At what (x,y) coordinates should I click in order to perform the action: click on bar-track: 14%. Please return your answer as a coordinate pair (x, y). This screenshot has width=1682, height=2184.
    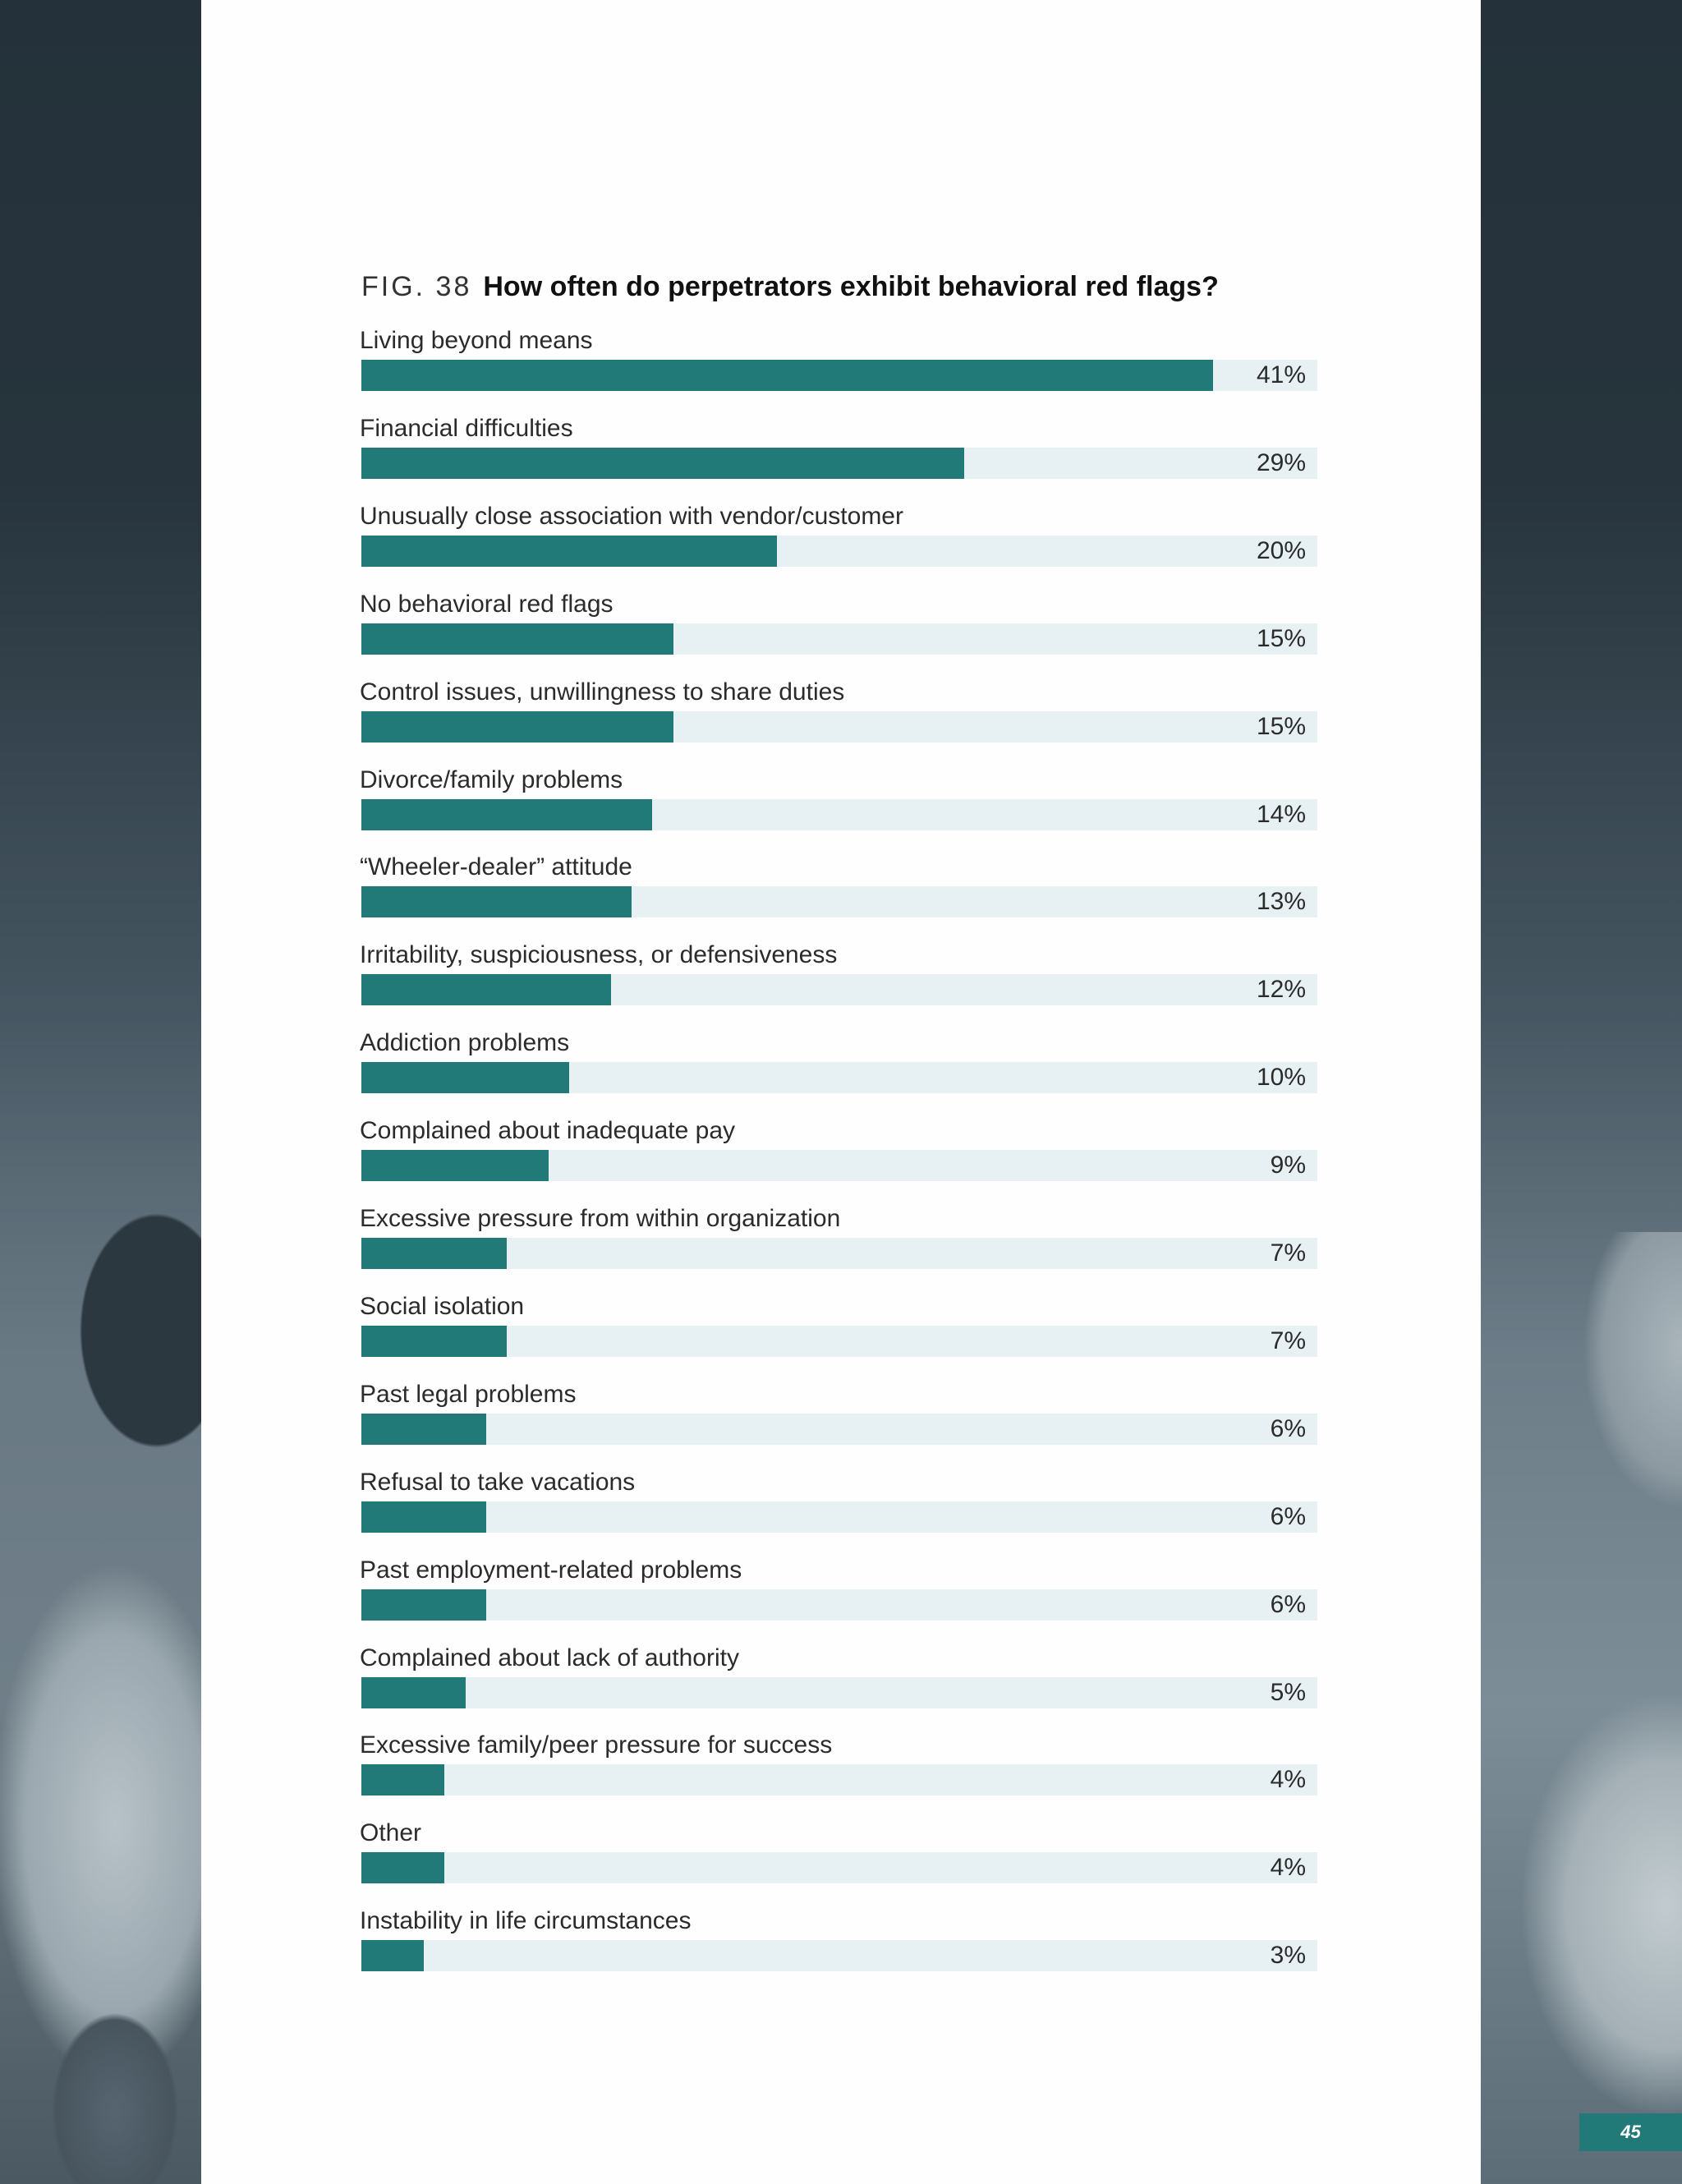
    Looking at the image, I should click on (839, 814).